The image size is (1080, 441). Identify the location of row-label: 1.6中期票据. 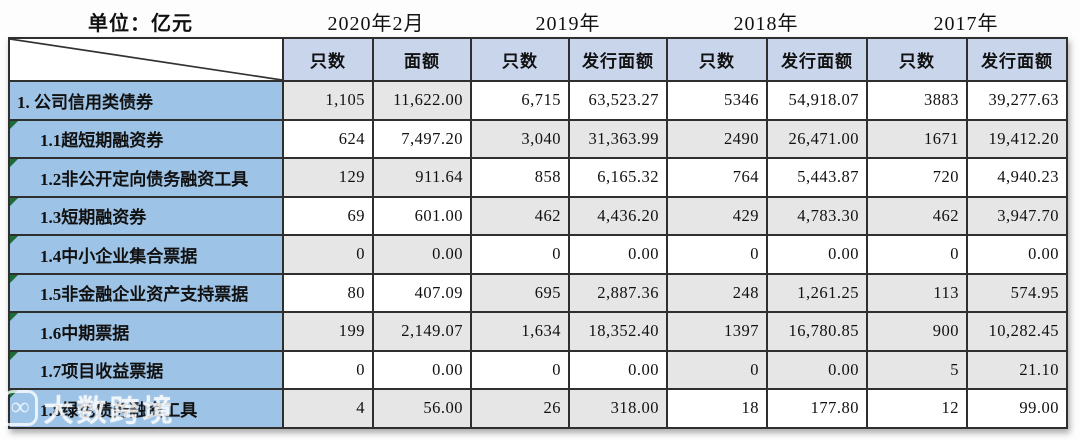
(85, 333).